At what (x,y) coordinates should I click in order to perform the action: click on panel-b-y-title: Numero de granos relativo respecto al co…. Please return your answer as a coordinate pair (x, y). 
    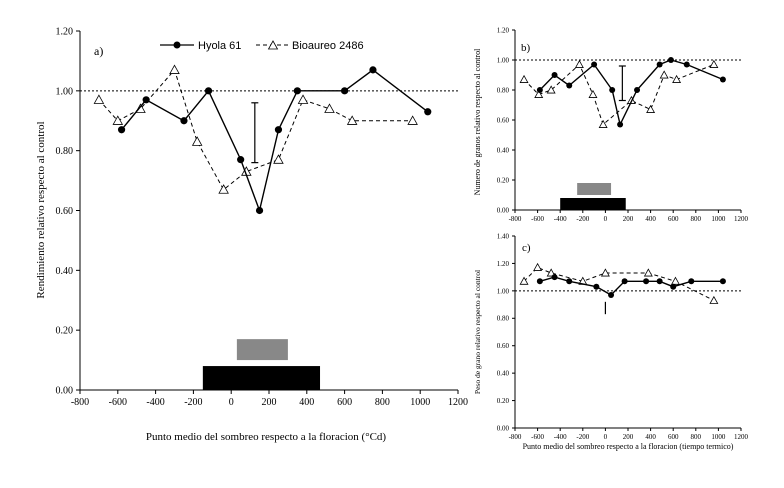
    Looking at the image, I should click on (477, 121).